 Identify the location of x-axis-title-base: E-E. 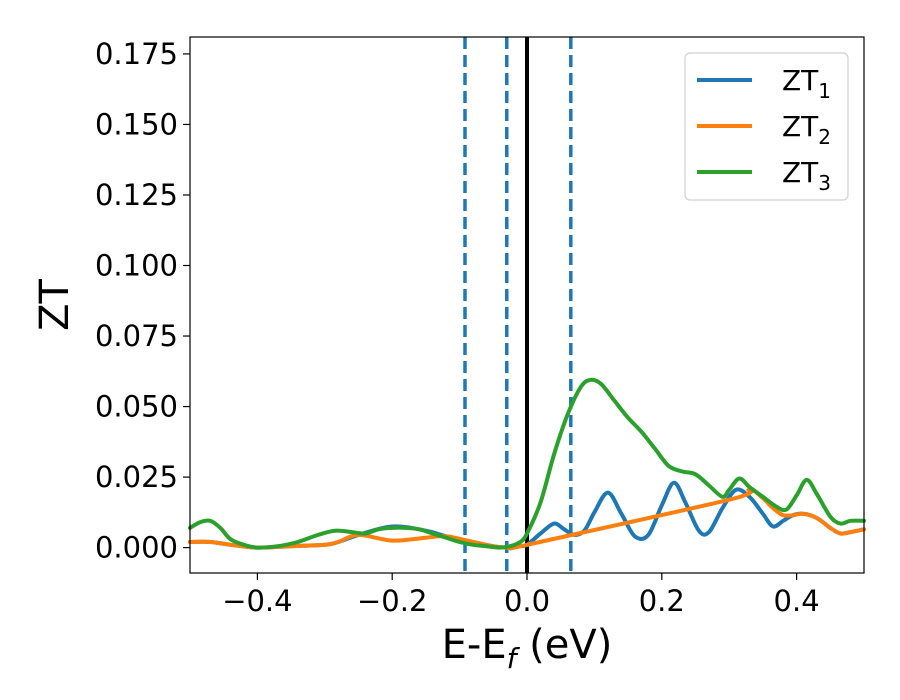
(474, 645).